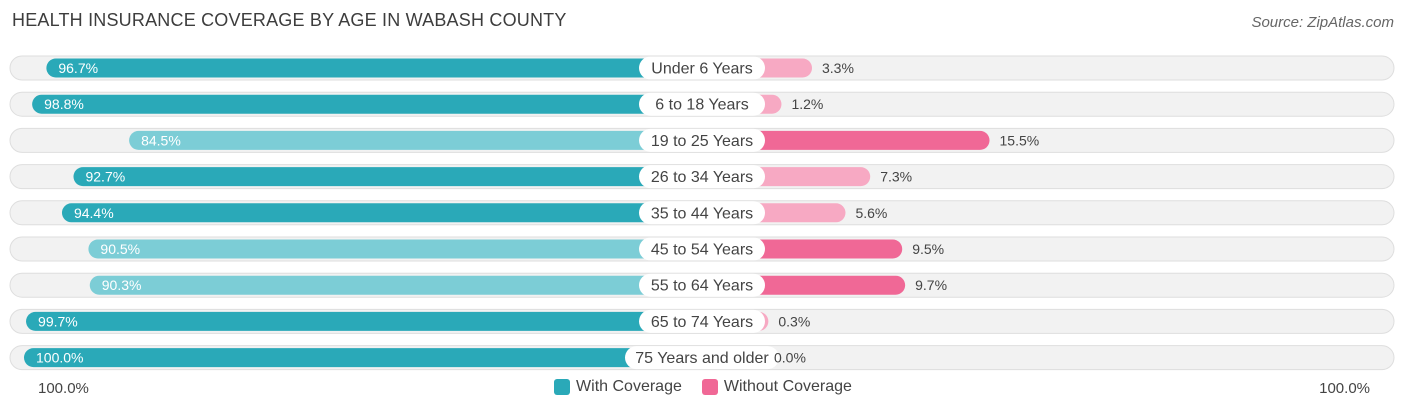 The height and width of the screenshot is (414, 1406). What do you see at coordinates (64, 104) in the screenshot?
I see `value-label-with-coverage: 98.8%` at bounding box center [64, 104].